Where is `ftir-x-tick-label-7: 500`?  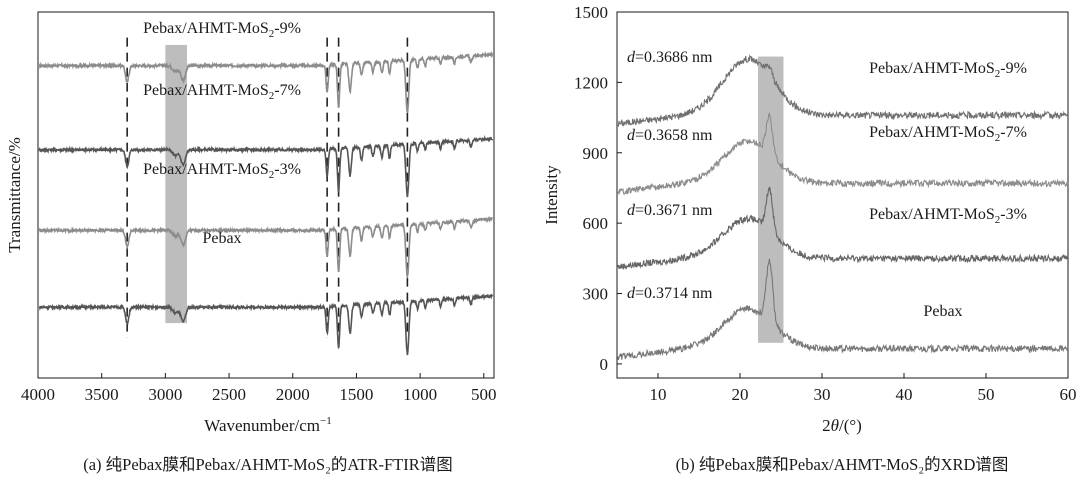 ftir-x-tick-label-7: 500 is located at coordinates (484, 394).